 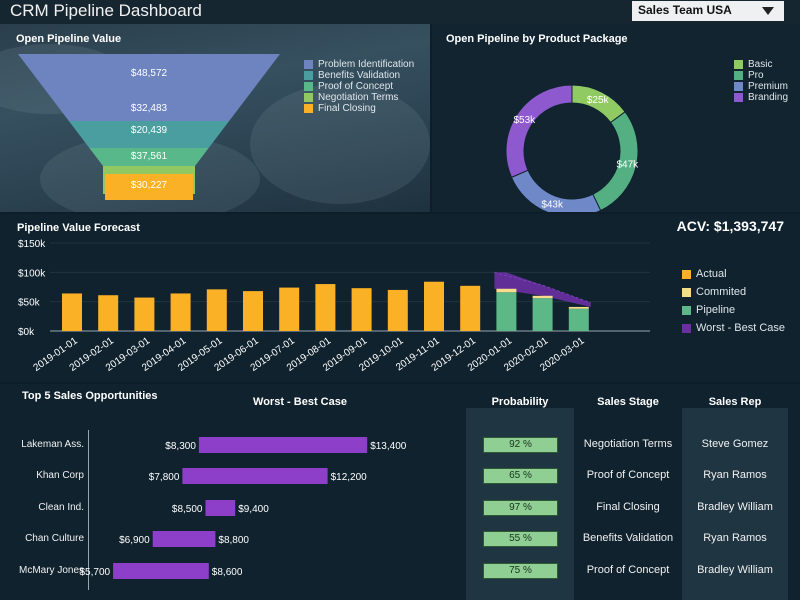 What do you see at coordinates (733, 310) in the screenshot?
I see `forecast-legend-item: Pipeline` at bounding box center [733, 310].